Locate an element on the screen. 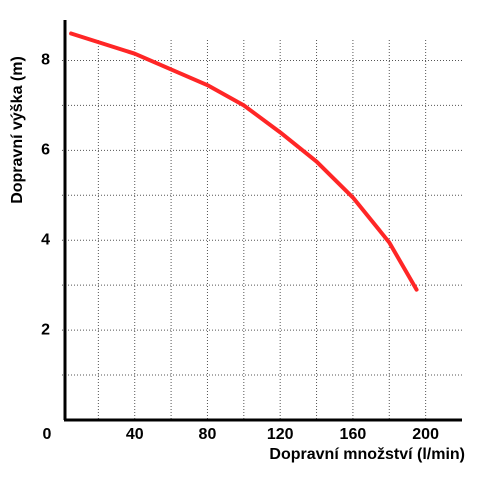 This screenshot has height=480, width=495. x-tick-label: 120 is located at coordinates (280, 434).